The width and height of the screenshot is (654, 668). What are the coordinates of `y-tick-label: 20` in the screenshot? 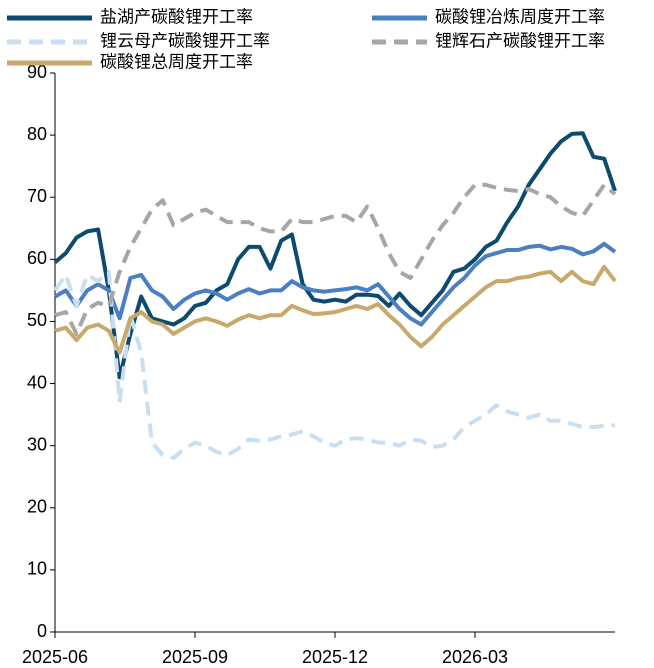 It's located at (37, 507).